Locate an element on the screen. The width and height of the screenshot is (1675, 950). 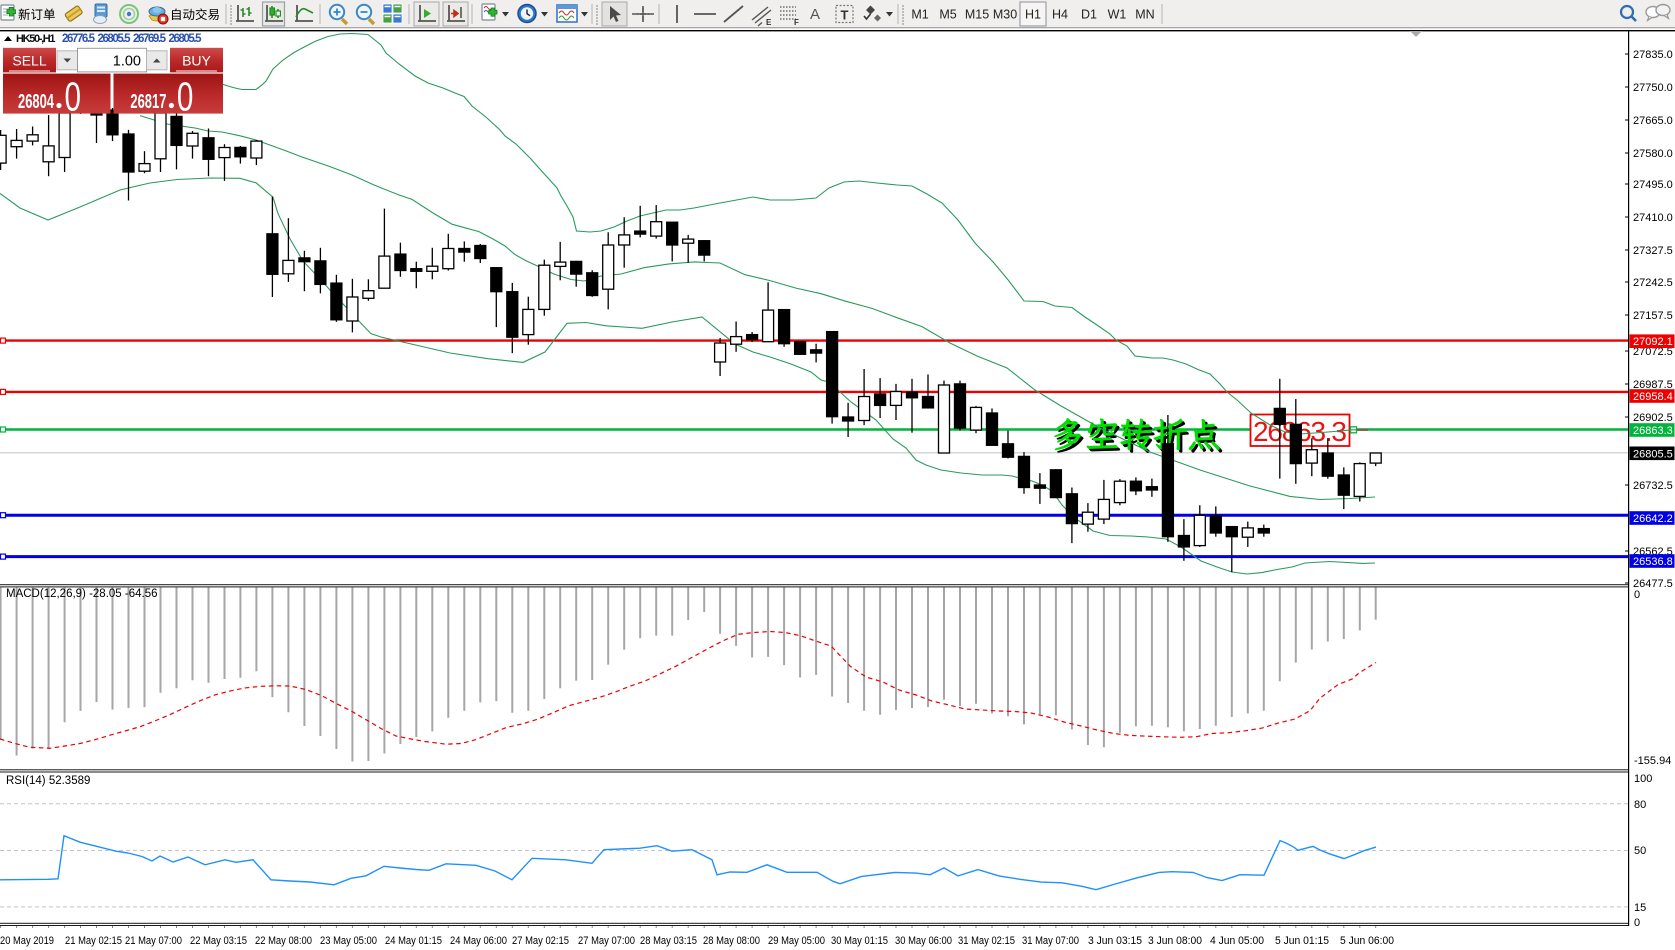
svg-text: 27242.5 is located at coordinates (1653, 283).